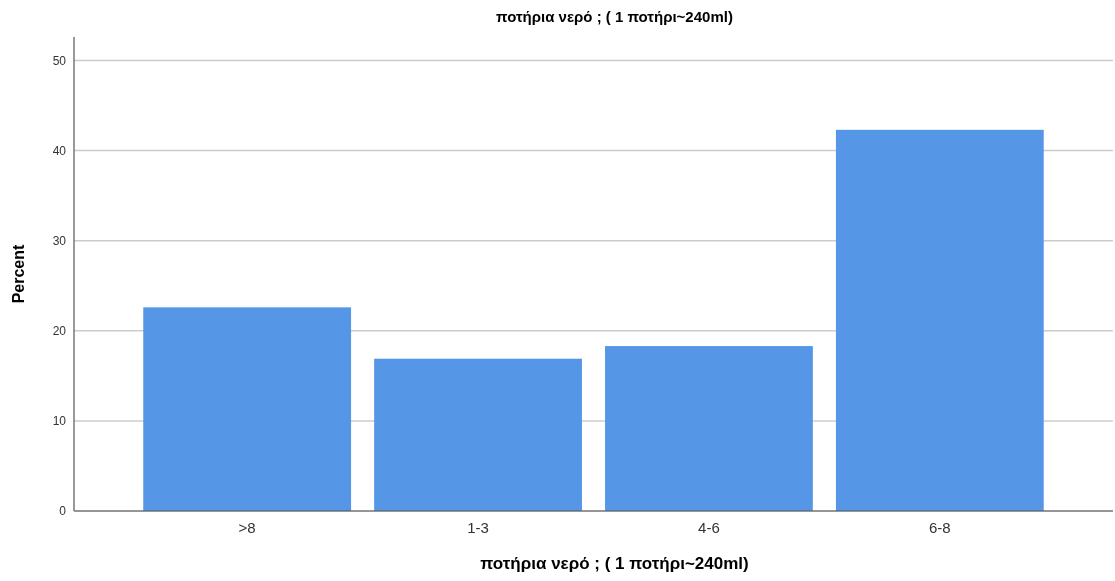 This screenshot has height=581, width=1115. Describe the element at coordinates (59, 240) in the screenshot. I see `y-tick-label: 30` at that location.